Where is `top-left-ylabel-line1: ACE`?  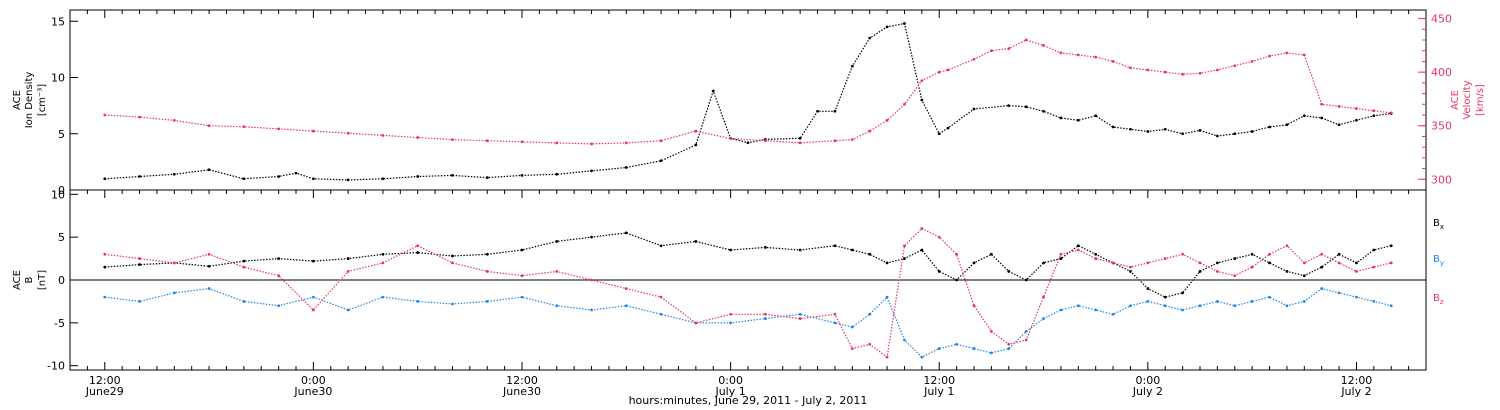 top-left-ylabel-line1: ACE is located at coordinates (17, 100).